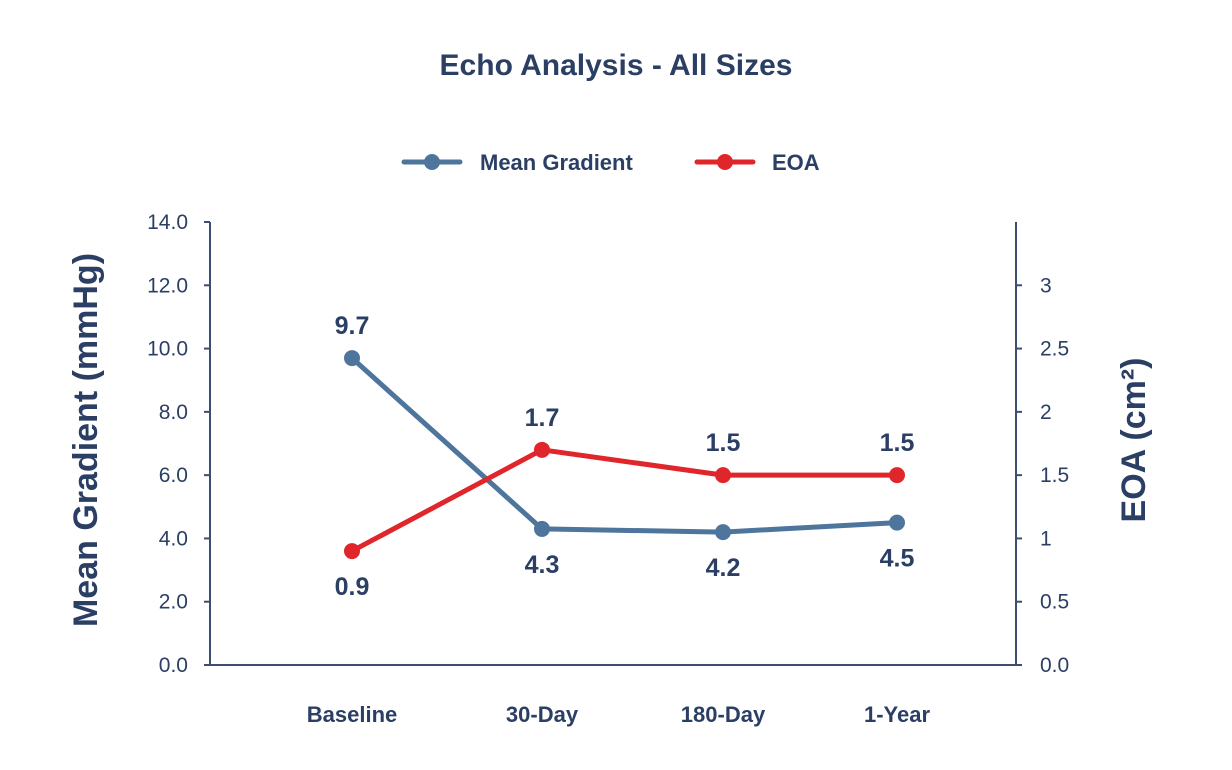  I want to click on data-label: 4.3, so click(542, 565).